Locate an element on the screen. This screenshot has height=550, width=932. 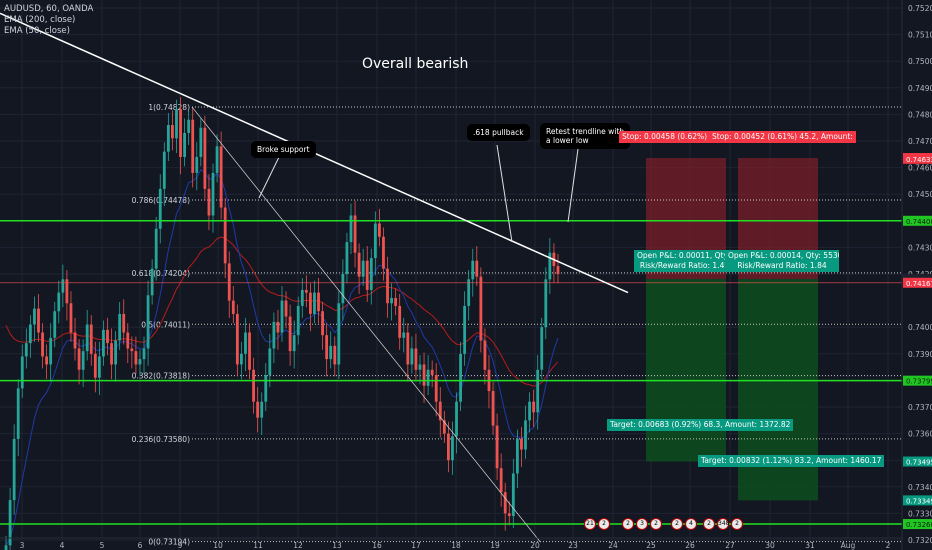
x-tick-label: 5 is located at coordinates (102, 545).